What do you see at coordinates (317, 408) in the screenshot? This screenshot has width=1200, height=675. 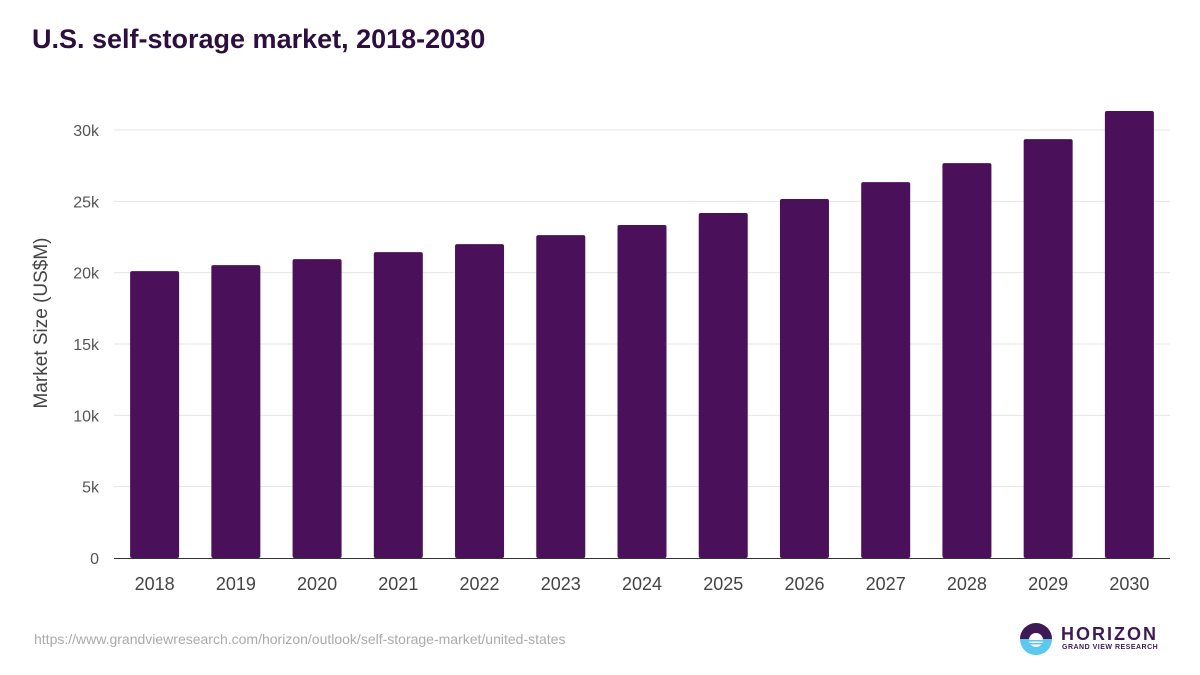 I see `bar-2020` at bounding box center [317, 408].